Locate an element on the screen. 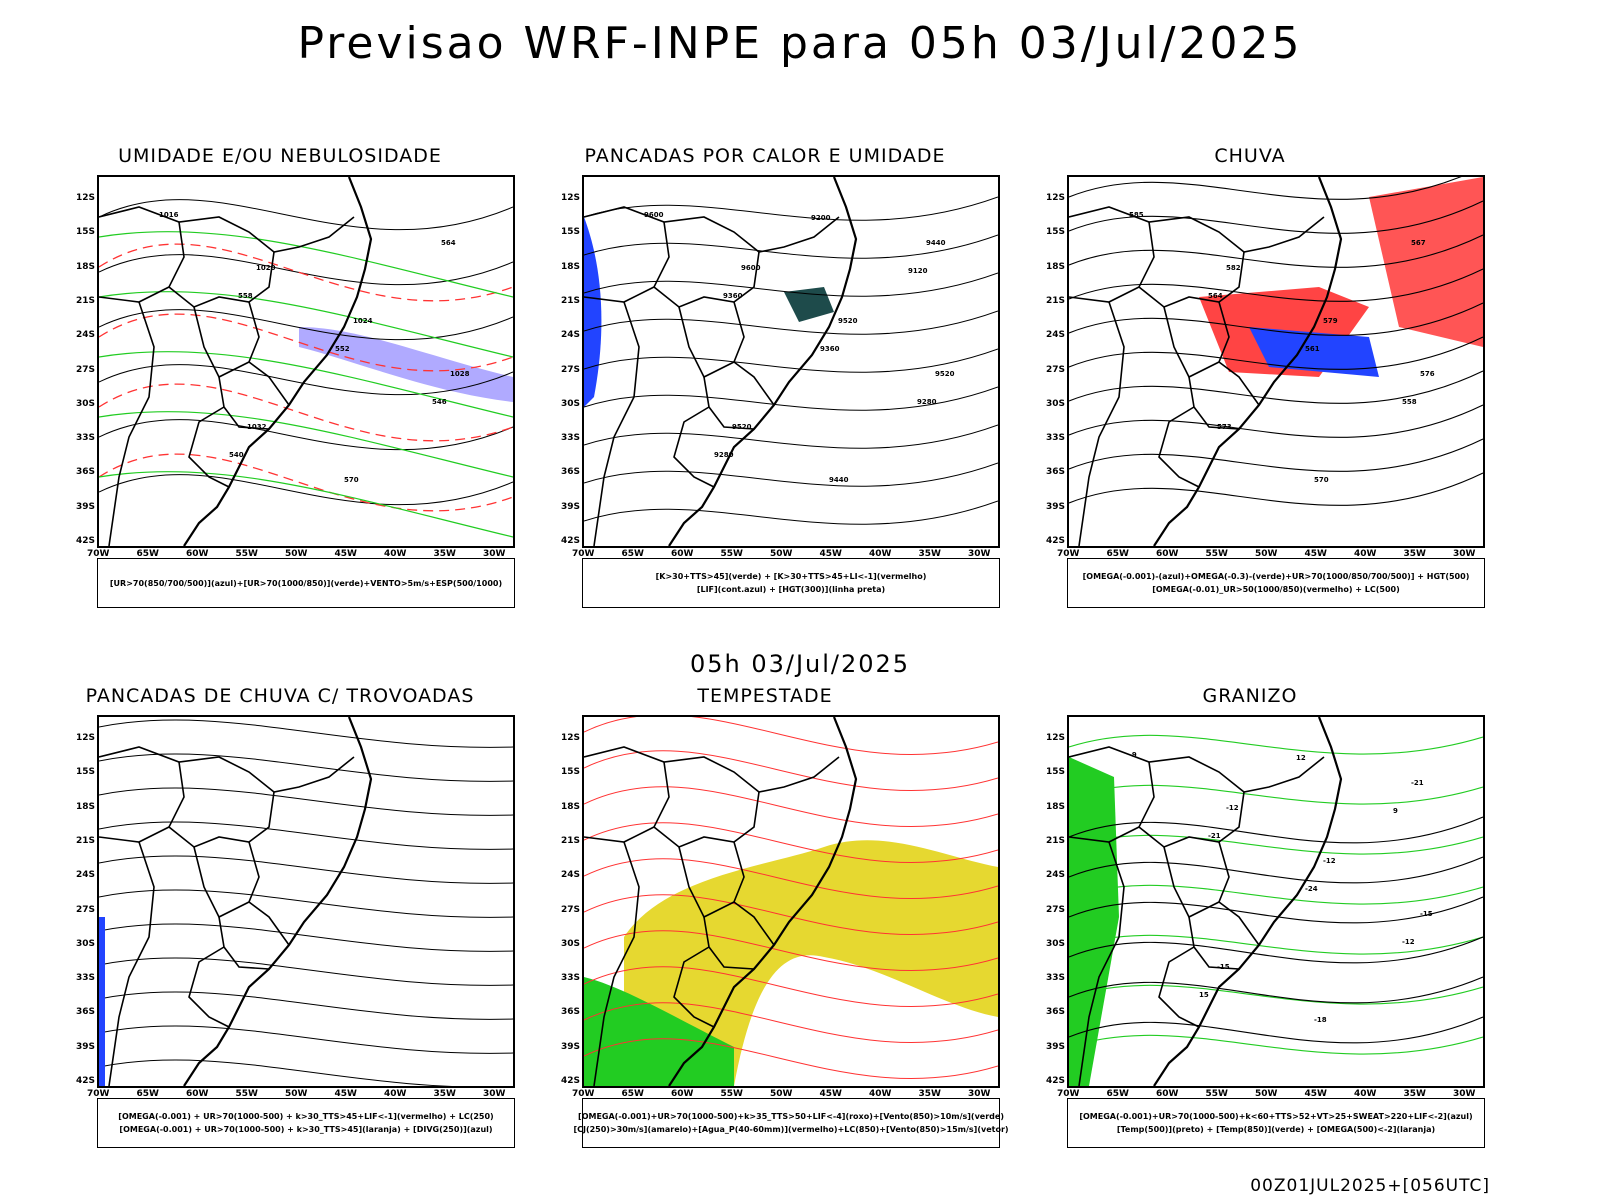 Image resolution: width=1600 pixels, height=1200 pixels. run-info-footer: 00Z01JUL2025+[056UTC] is located at coordinates (1370, 1186).